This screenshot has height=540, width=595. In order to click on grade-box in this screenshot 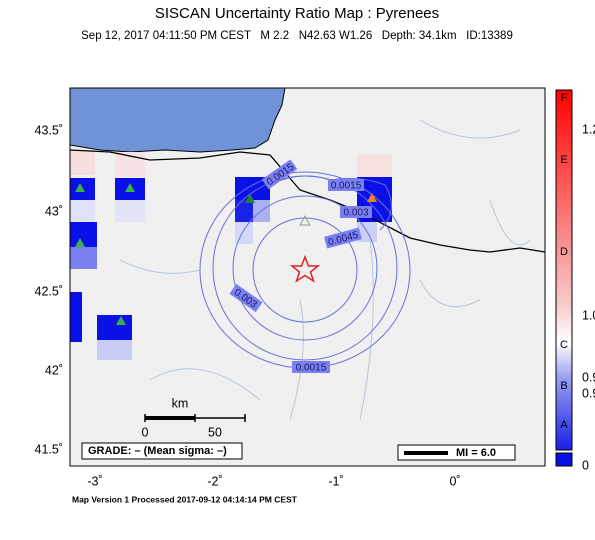, I will do `click(162, 451)`.